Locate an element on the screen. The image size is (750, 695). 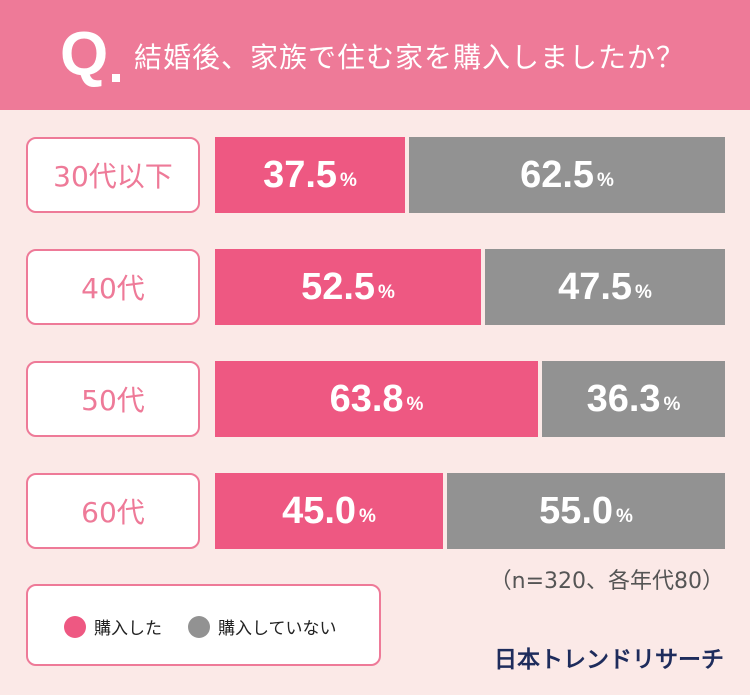
data-label-value: 37.5 is located at coordinates (300, 174).